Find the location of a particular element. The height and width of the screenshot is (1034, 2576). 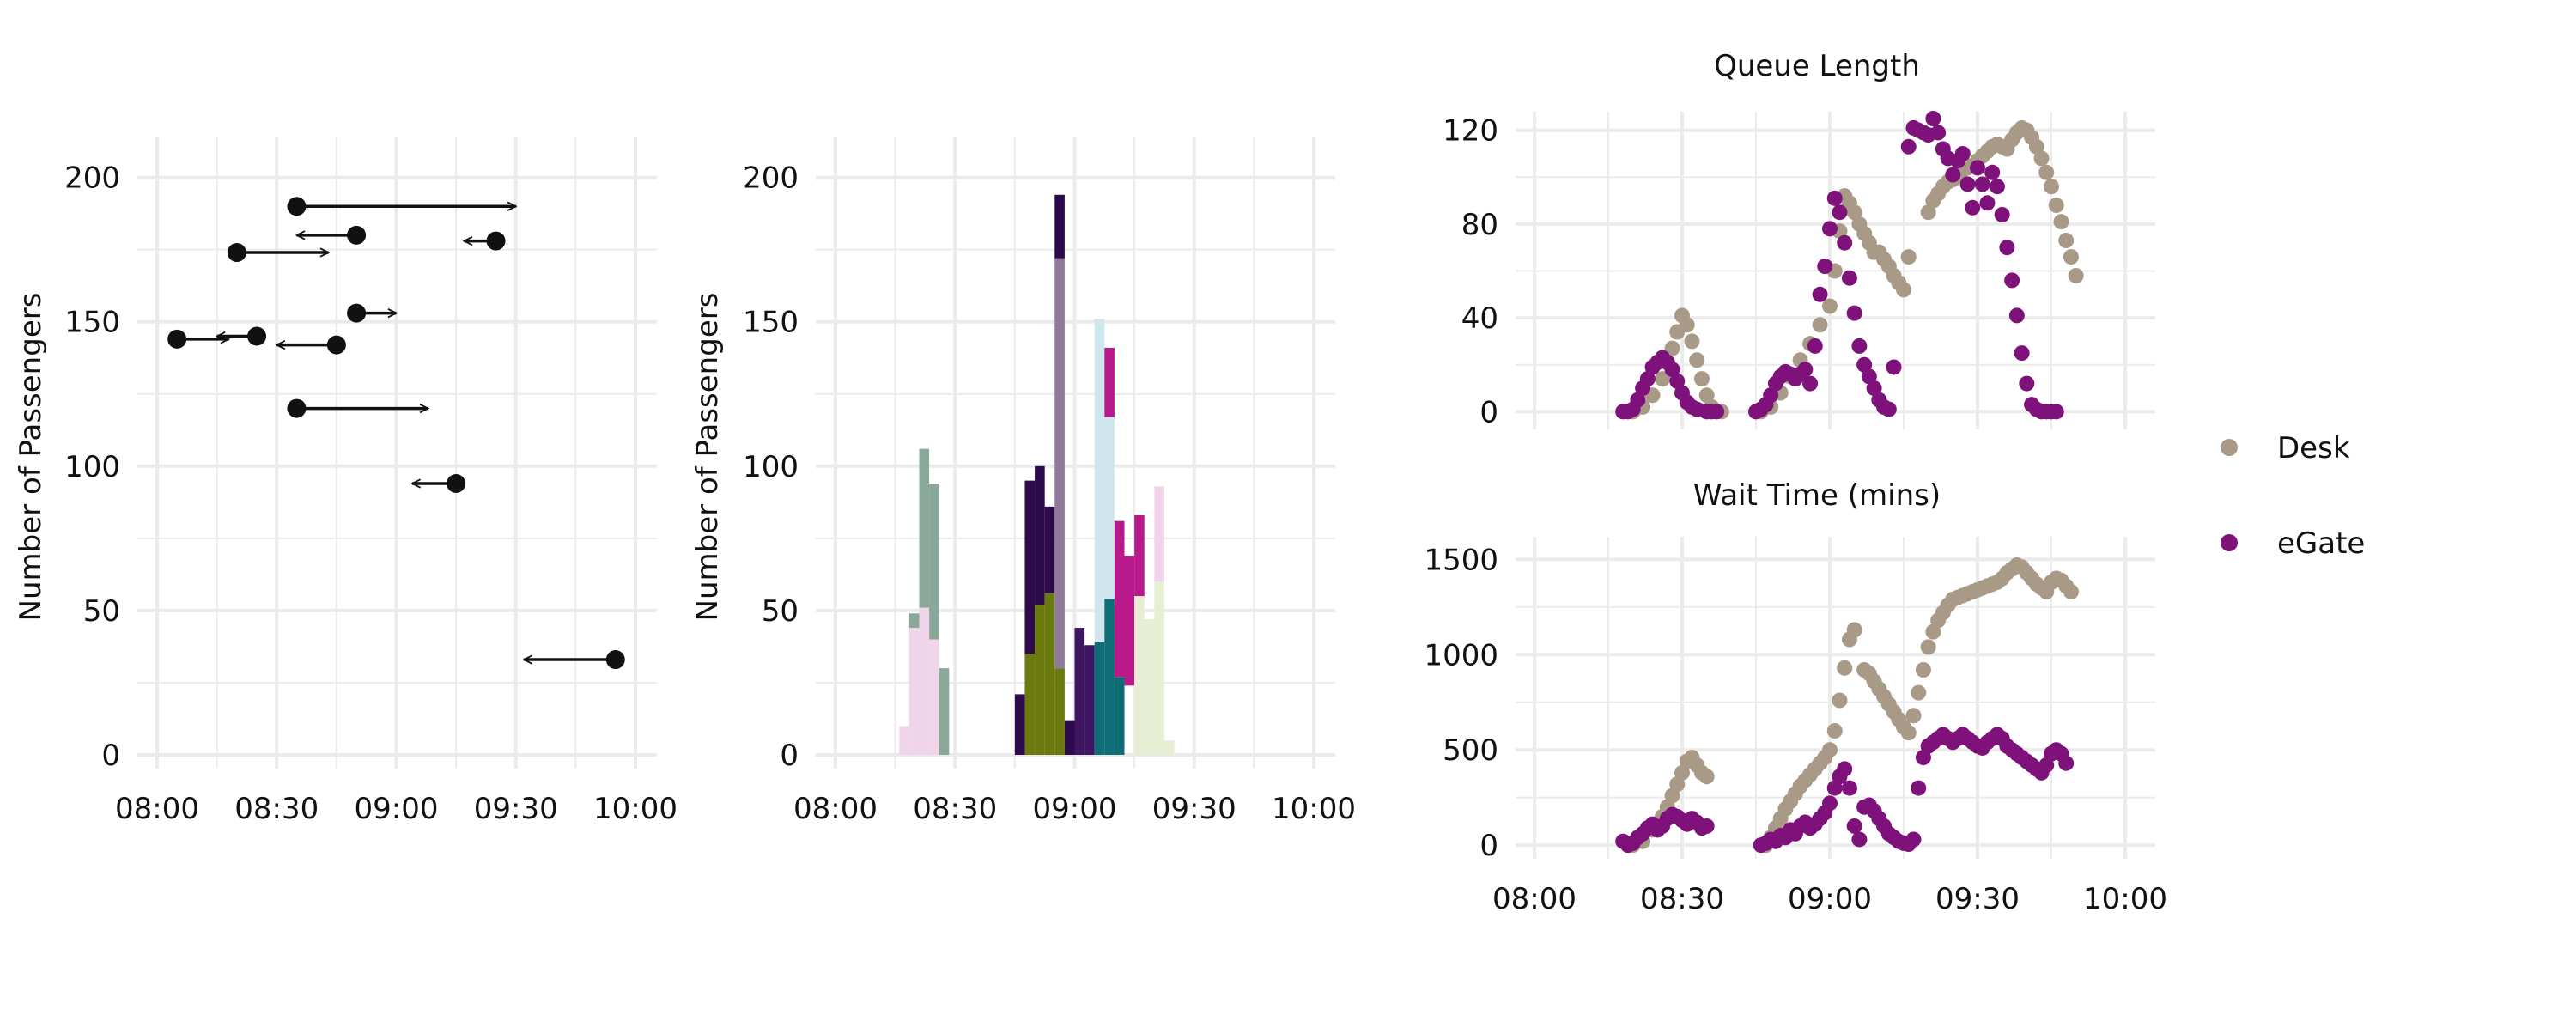

wait-time-x-ticks: 08:00 08:30 09:00 09:30 10:00 is located at coordinates (1829, 899).